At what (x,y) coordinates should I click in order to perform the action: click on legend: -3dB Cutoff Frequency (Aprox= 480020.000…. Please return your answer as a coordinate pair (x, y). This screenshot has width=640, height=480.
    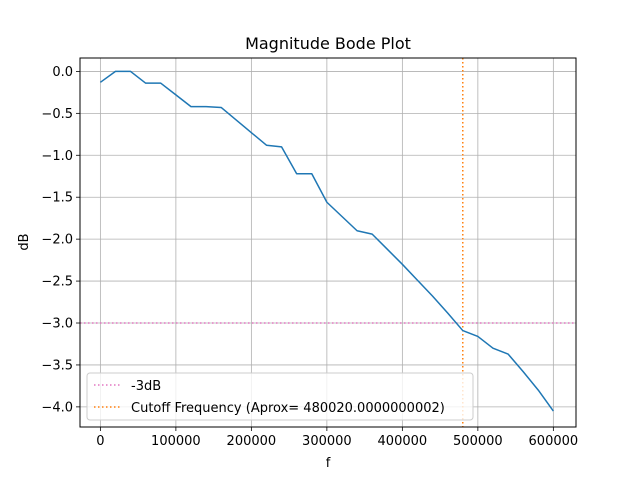
    Looking at the image, I should click on (280, 396).